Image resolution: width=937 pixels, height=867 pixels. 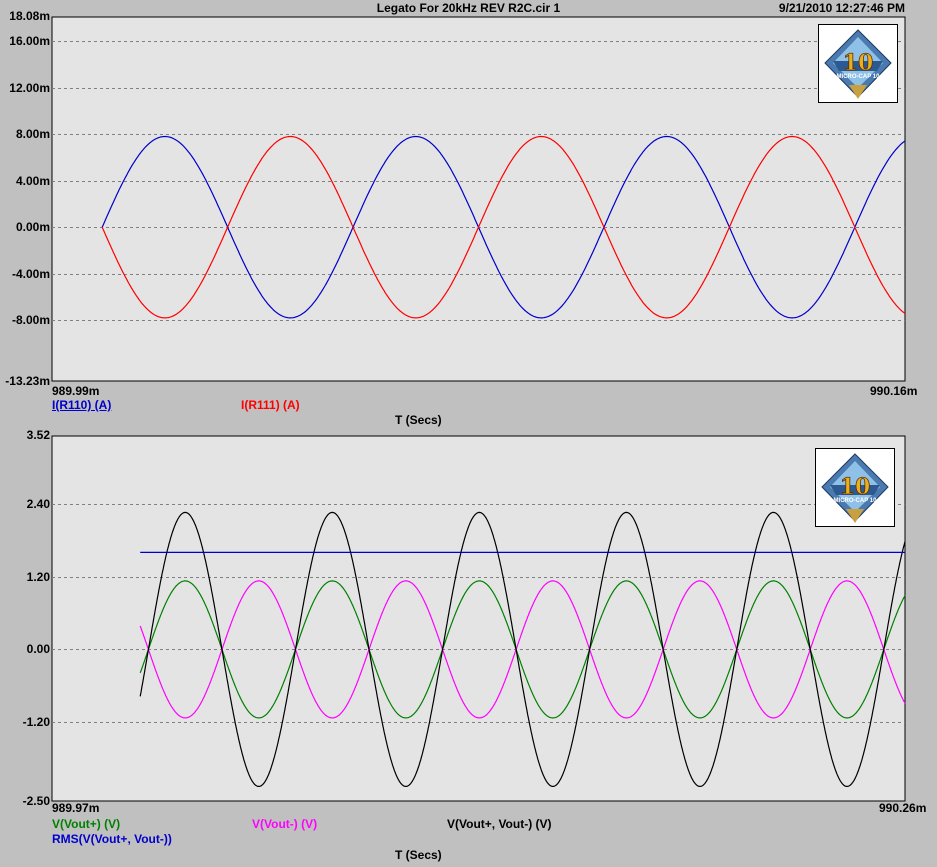 I want to click on ytick-label-0-6: -8.00m, so click(x=30, y=320).